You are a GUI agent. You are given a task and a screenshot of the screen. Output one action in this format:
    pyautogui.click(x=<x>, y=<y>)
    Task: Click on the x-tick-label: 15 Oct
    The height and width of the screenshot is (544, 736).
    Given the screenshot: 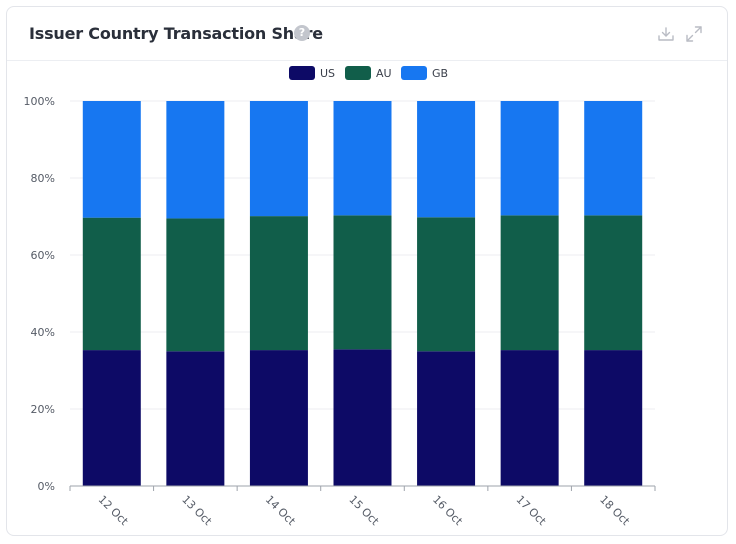 What is the action you would take?
    pyautogui.click(x=363, y=510)
    